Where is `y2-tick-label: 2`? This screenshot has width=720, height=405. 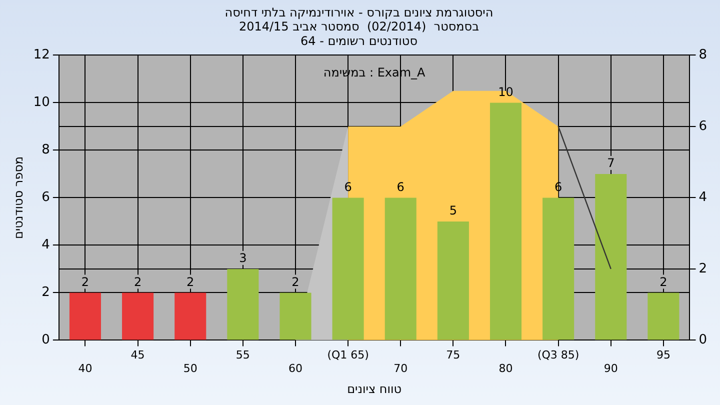
y2-tick-label: 2 is located at coordinates (703, 268).